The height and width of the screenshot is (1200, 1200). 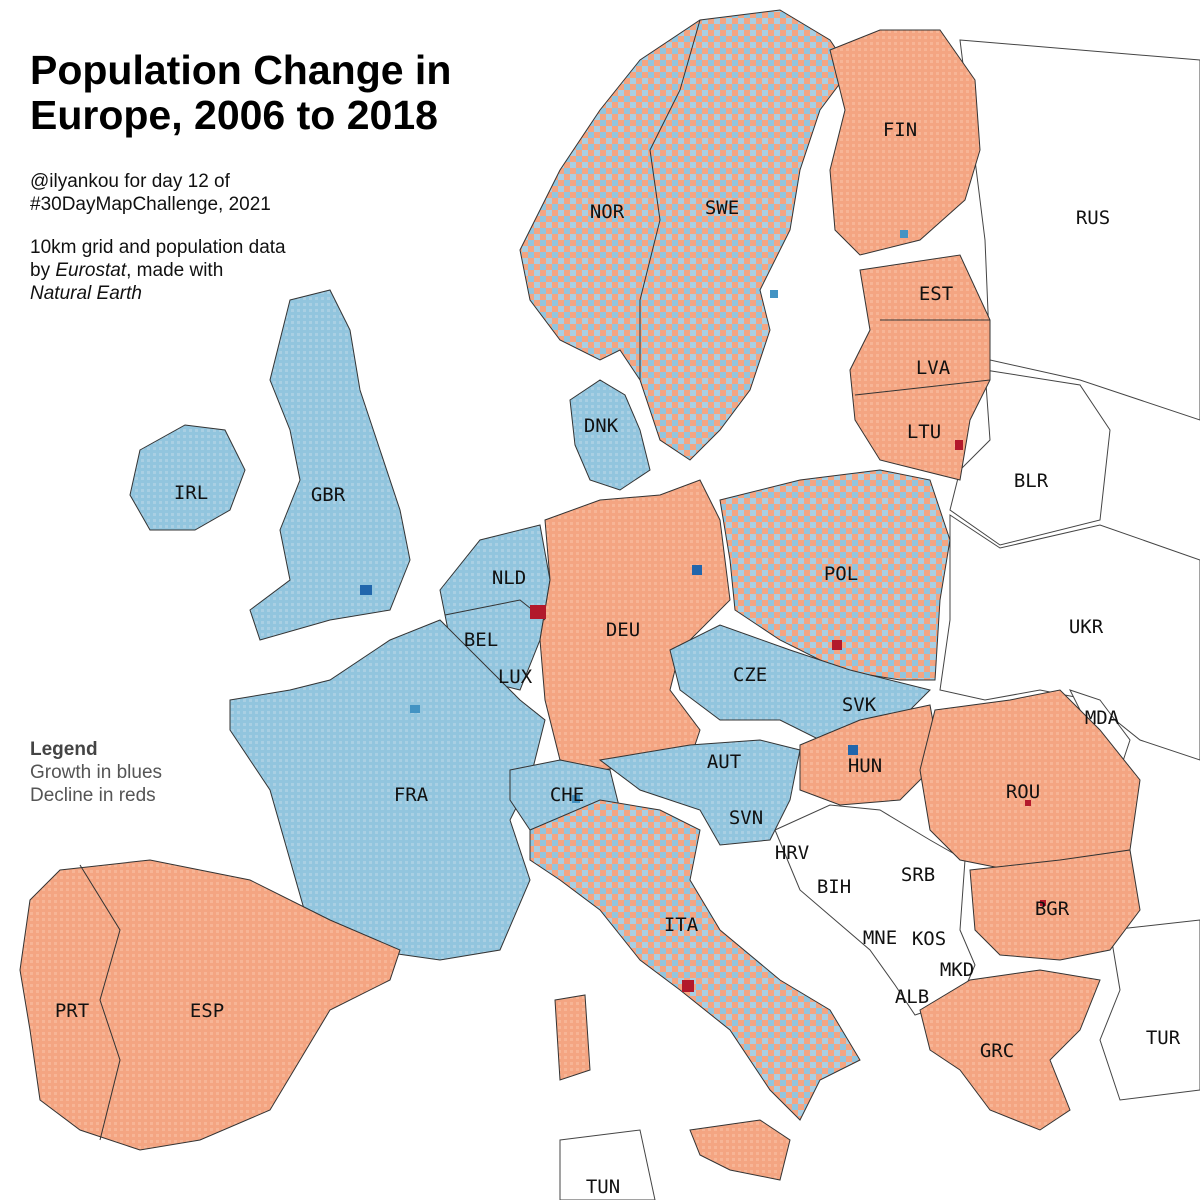 What do you see at coordinates (1052, 909) in the screenshot?
I see `label-bgr: BGR` at bounding box center [1052, 909].